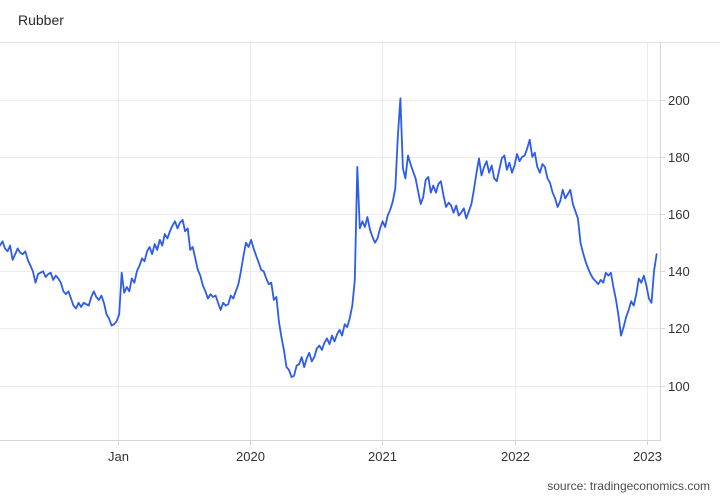  Describe the element at coordinates (679, 386) in the screenshot. I see `y-tick-label: 100` at that location.